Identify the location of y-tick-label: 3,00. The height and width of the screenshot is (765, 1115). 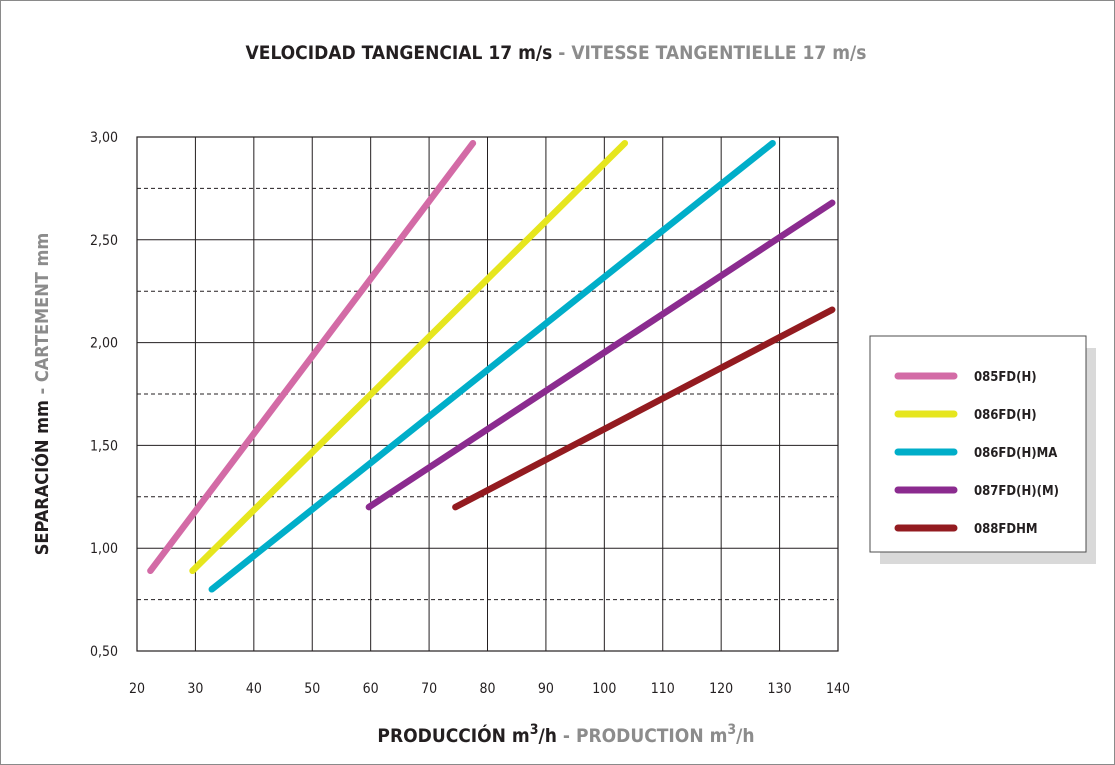
(104, 138).